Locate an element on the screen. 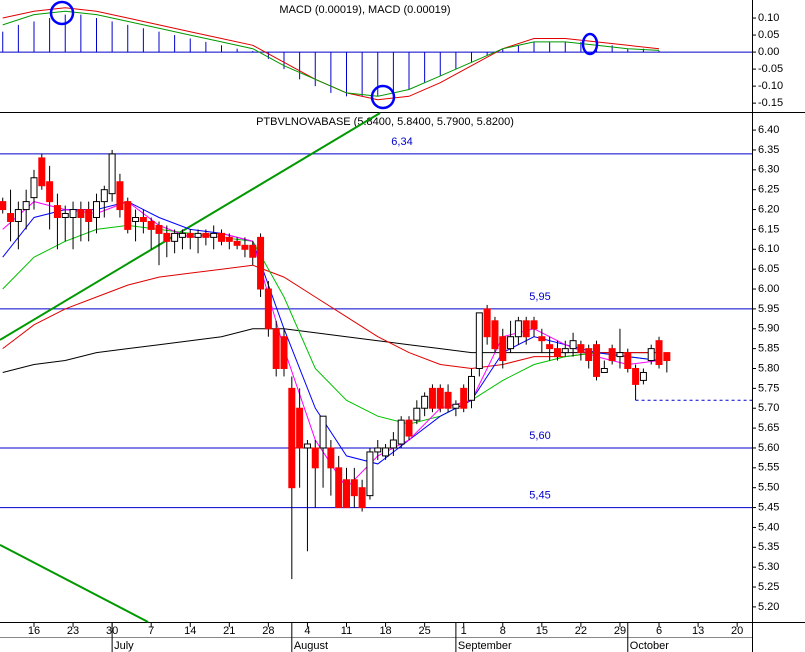 The width and height of the screenshot is (805, 652). y-tick-label: 6.05 is located at coordinates (768, 269).